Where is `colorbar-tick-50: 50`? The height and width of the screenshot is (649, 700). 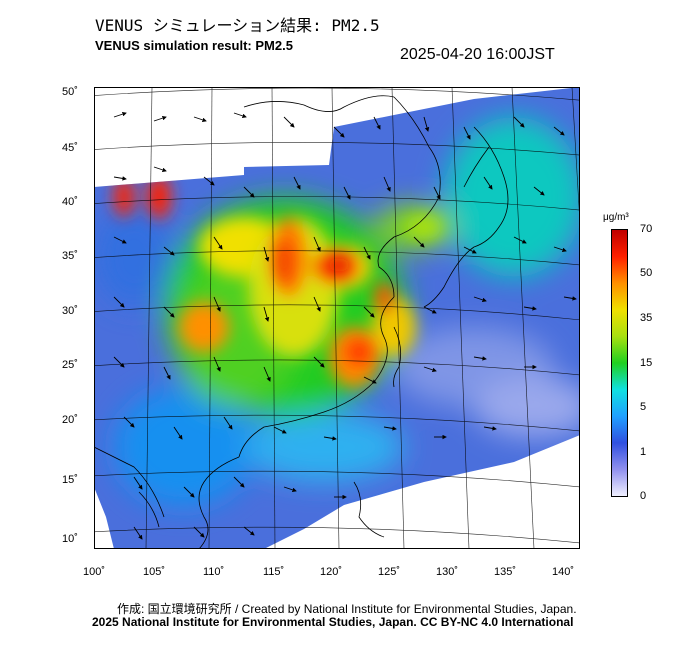
colorbar-tick-50: 50 is located at coordinates (646, 273).